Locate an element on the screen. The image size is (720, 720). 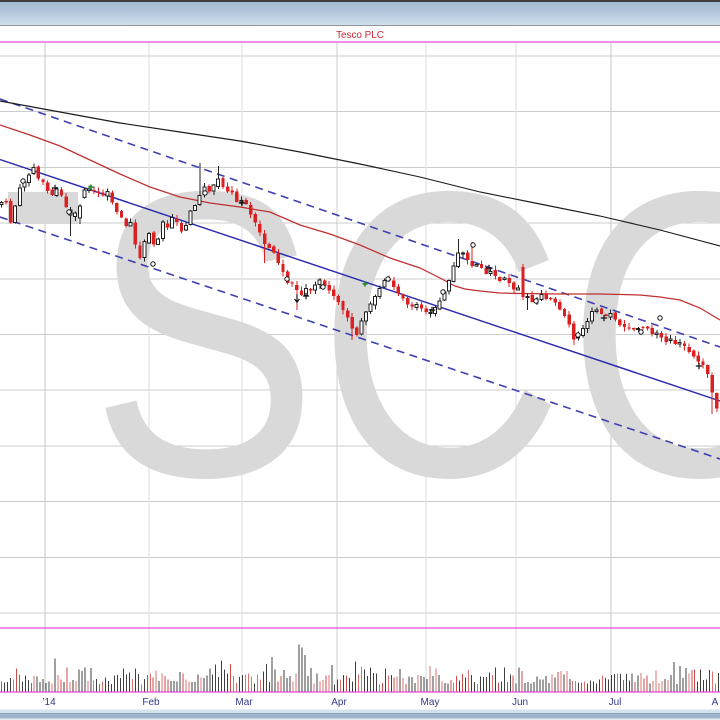
svg-text: Feb is located at coordinates (151, 702).